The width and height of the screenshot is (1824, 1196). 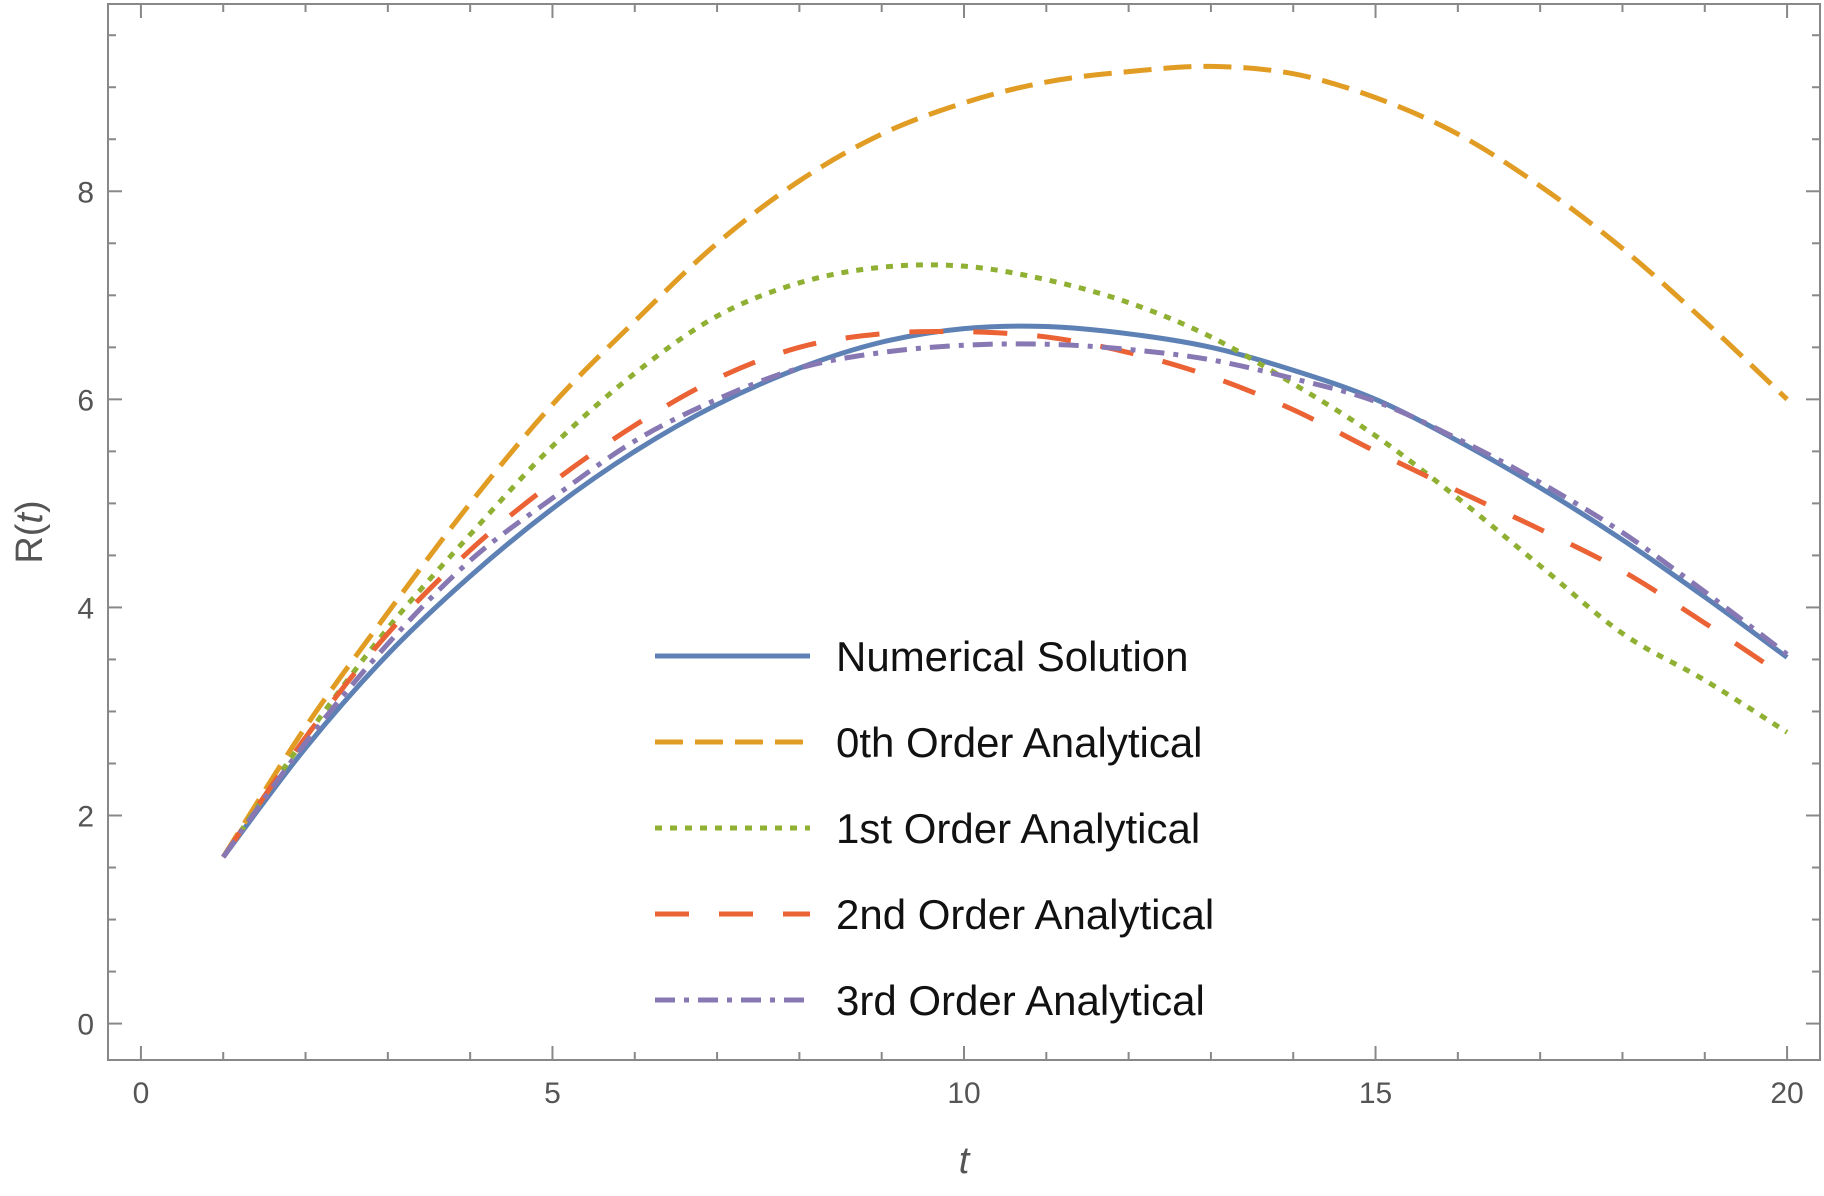 I want to click on x-tick-label: 20, so click(x=1786, y=1093).